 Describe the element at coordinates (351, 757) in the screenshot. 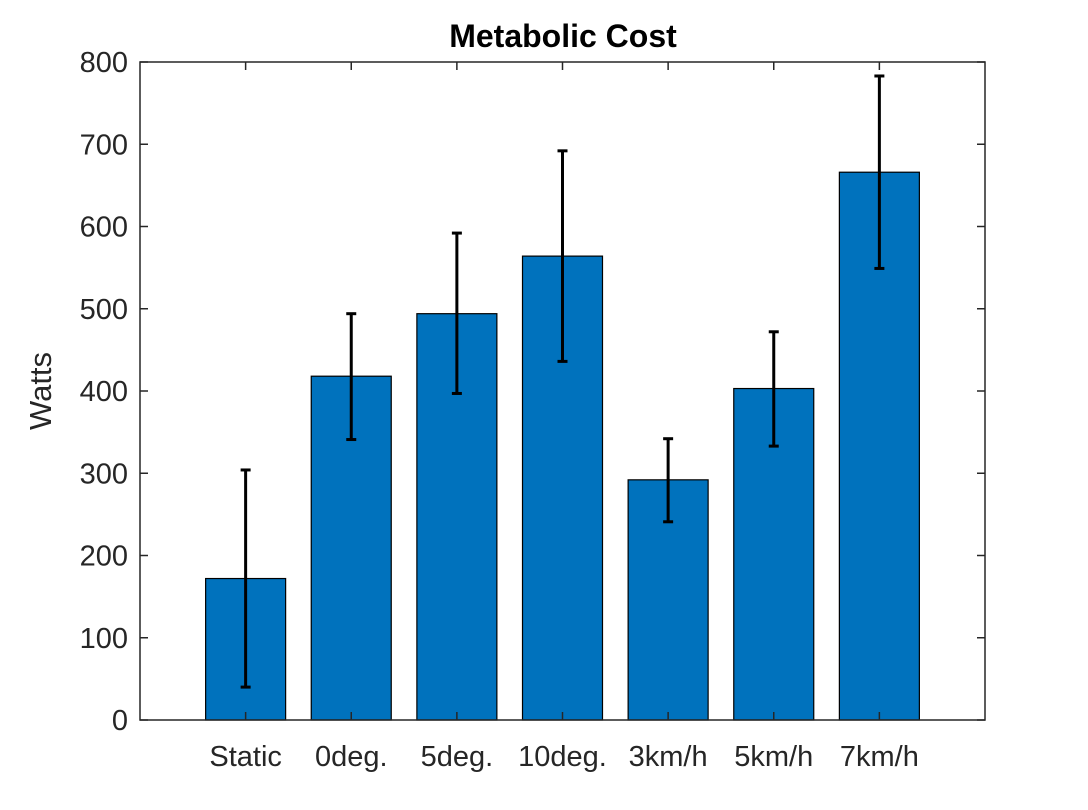

I see `x-tick-label: 0deg.` at that location.